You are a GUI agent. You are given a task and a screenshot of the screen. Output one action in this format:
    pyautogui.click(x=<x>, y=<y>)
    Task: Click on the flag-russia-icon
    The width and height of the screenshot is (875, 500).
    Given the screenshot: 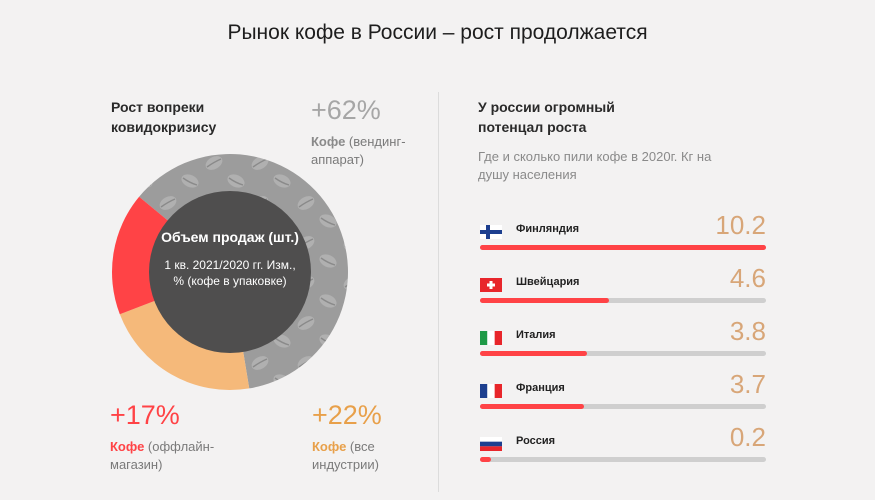 What is the action you would take?
    pyautogui.click(x=491, y=444)
    